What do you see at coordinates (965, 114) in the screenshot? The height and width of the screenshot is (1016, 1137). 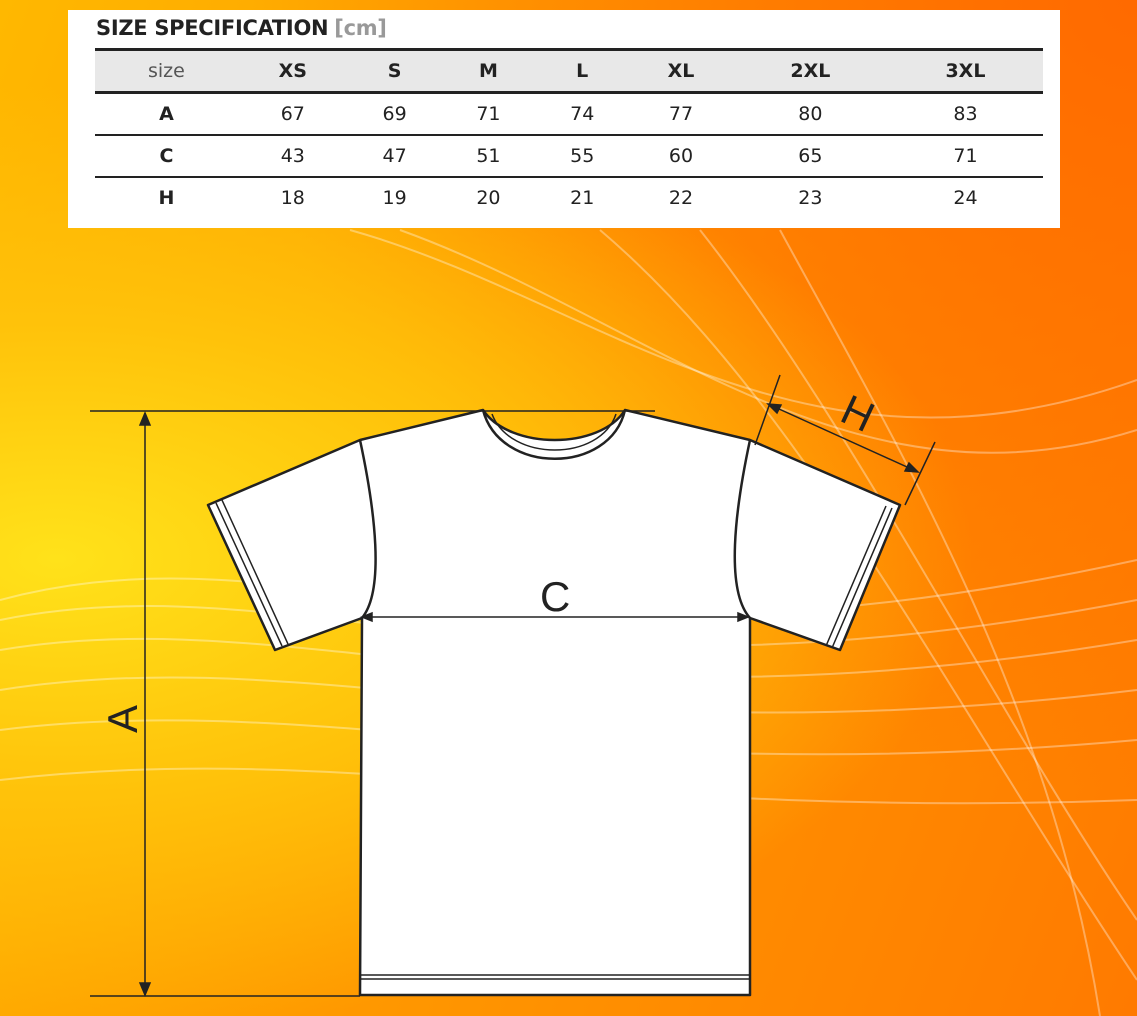 I see `cell-value: 83` at bounding box center [965, 114].